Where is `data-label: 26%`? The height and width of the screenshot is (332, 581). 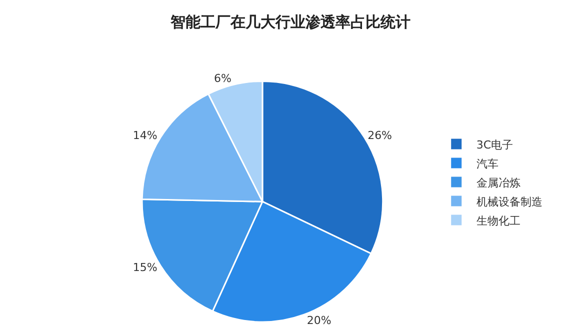 data-label: 26% is located at coordinates (380, 135).